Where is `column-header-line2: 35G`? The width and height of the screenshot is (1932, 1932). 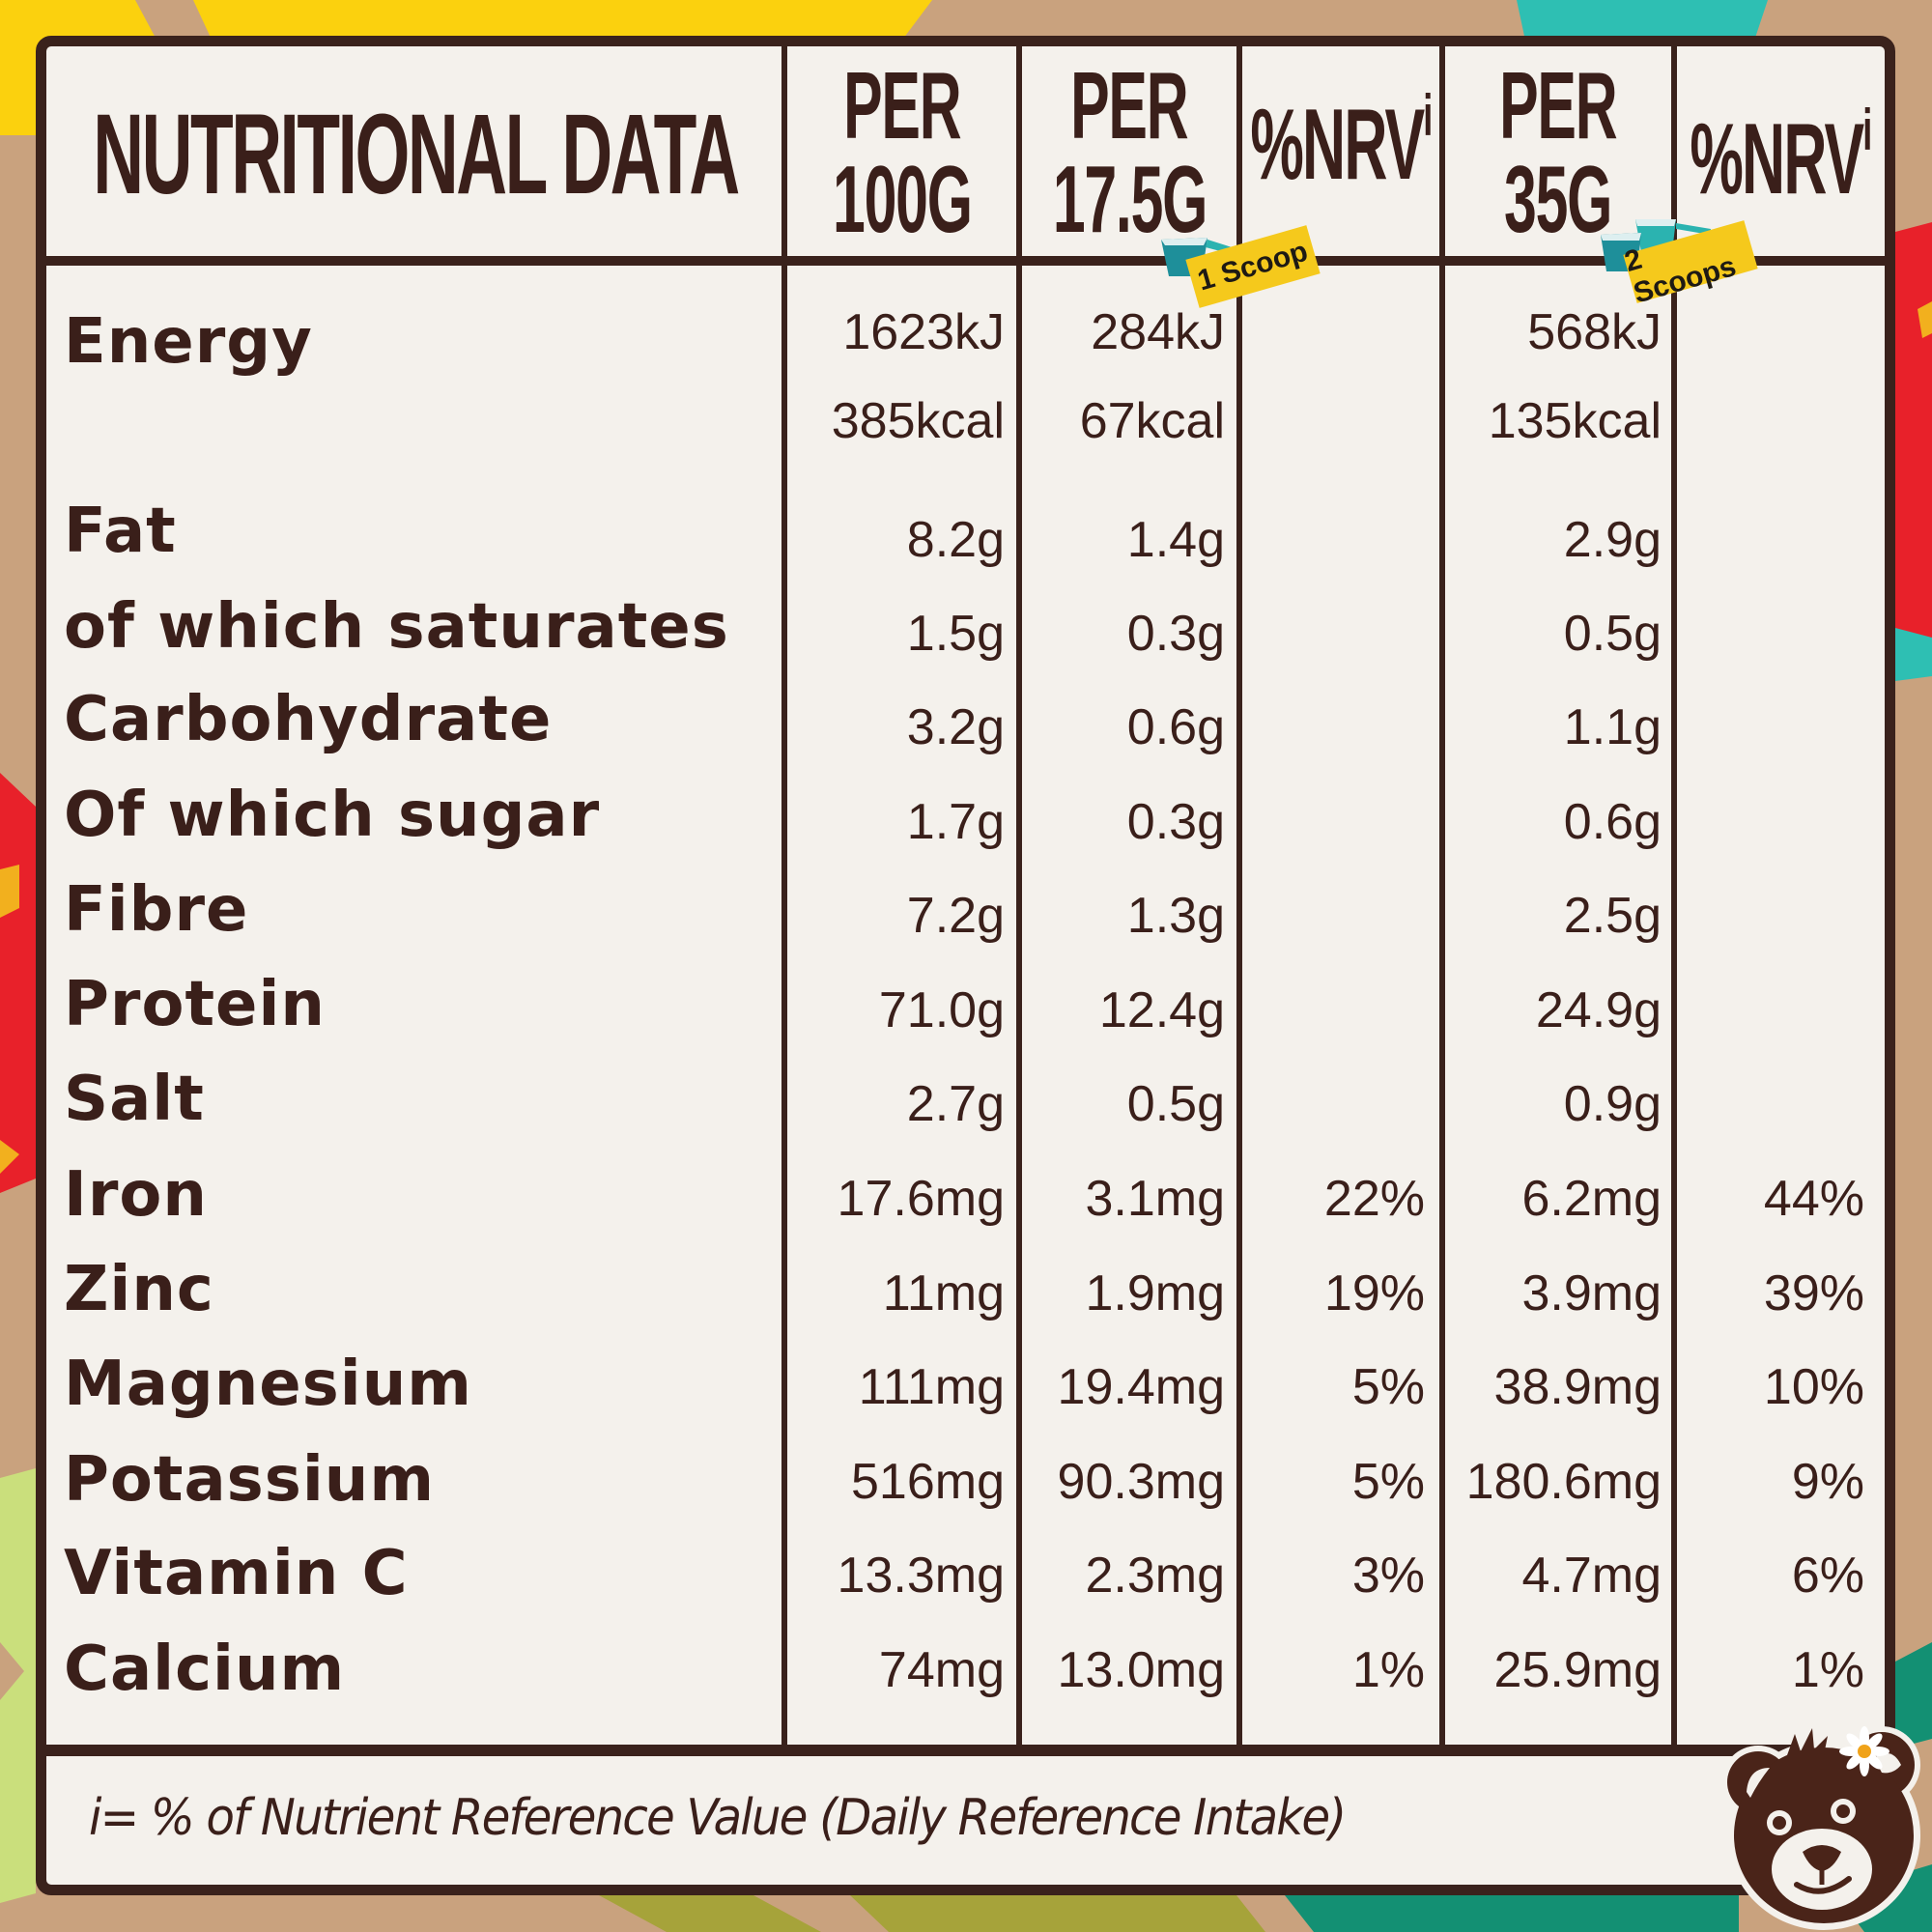
column-header-line2: 35G is located at coordinates (1558, 198).